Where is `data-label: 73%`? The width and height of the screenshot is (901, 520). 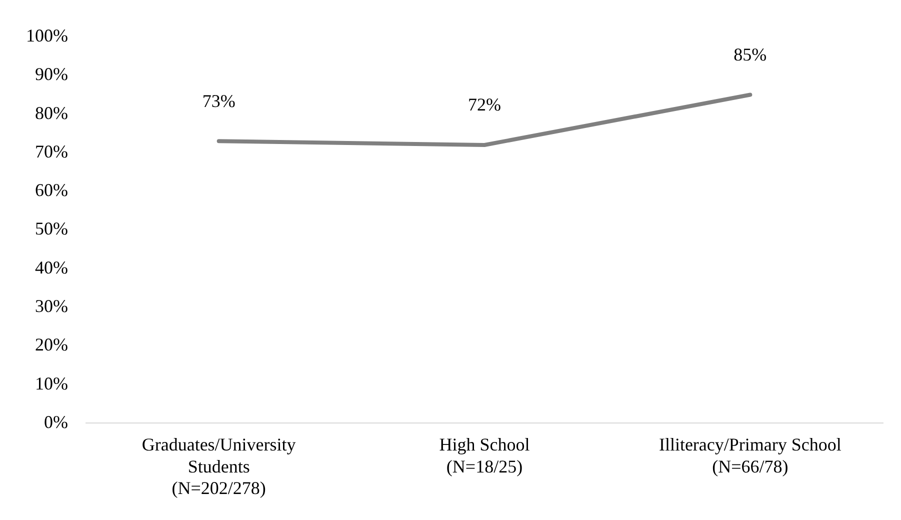
data-label: 73% is located at coordinates (219, 100).